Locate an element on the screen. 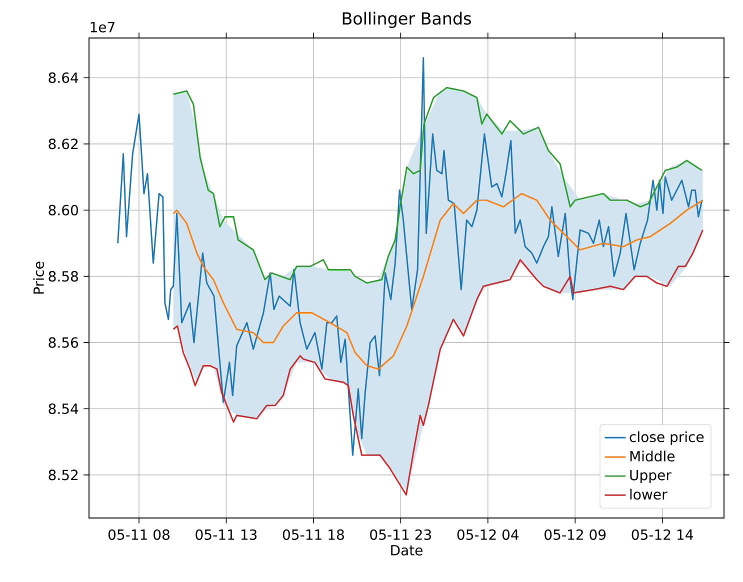 Image resolution: width=743 pixels, height=582 pixels. legend-label: lower is located at coordinates (649, 494).